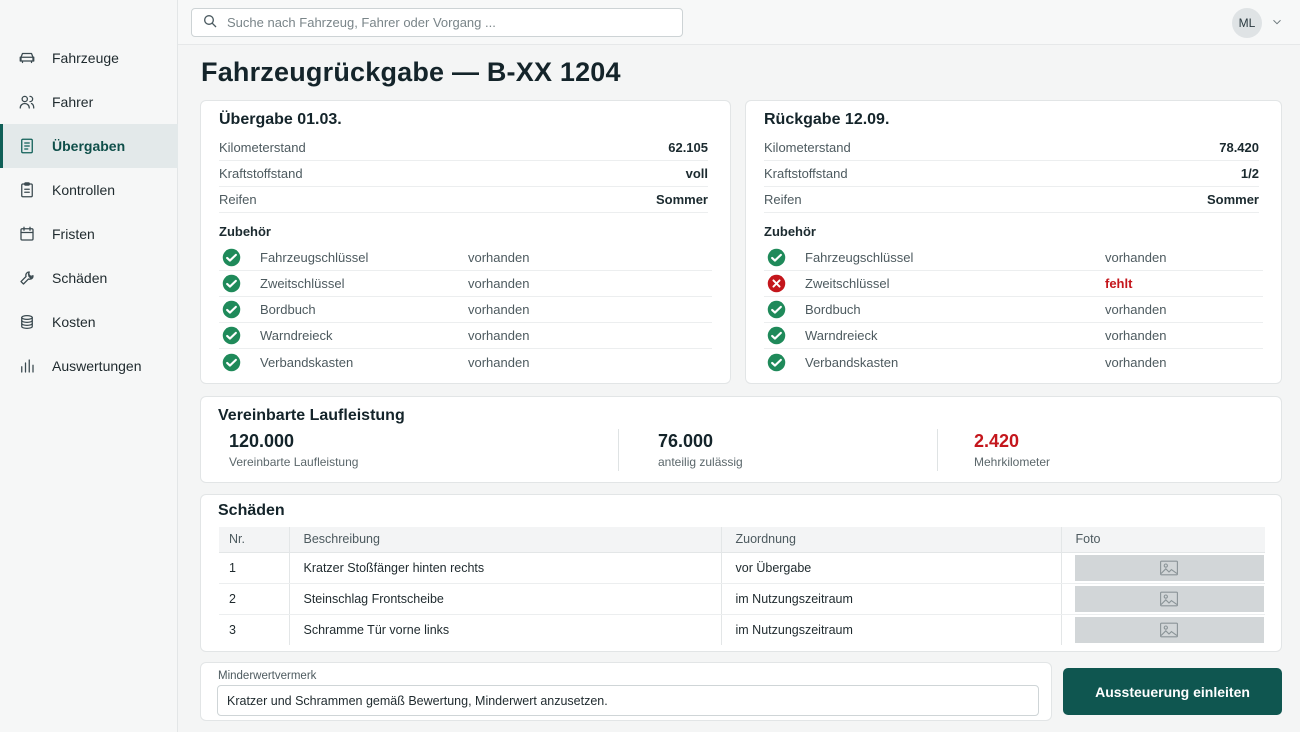 The width and height of the screenshot is (1300, 732). What do you see at coordinates (688, 147) in the screenshot?
I see `field-value: 62.105` at bounding box center [688, 147].